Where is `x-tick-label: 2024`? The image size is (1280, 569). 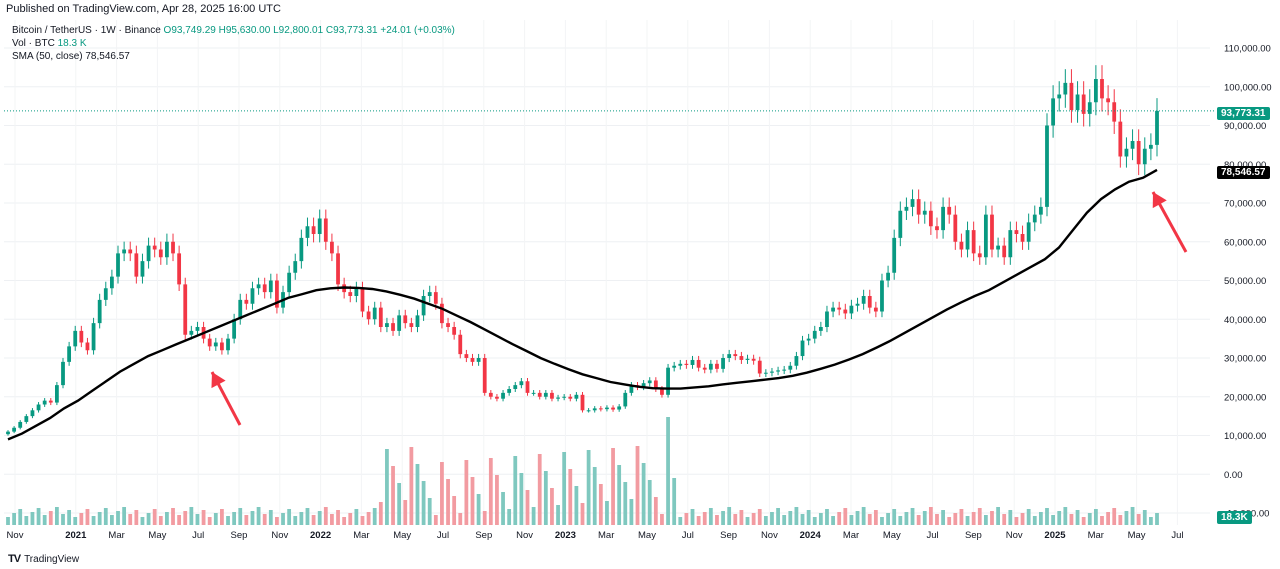
x-tick-label: 2024 is located at coordinates (811, 535).